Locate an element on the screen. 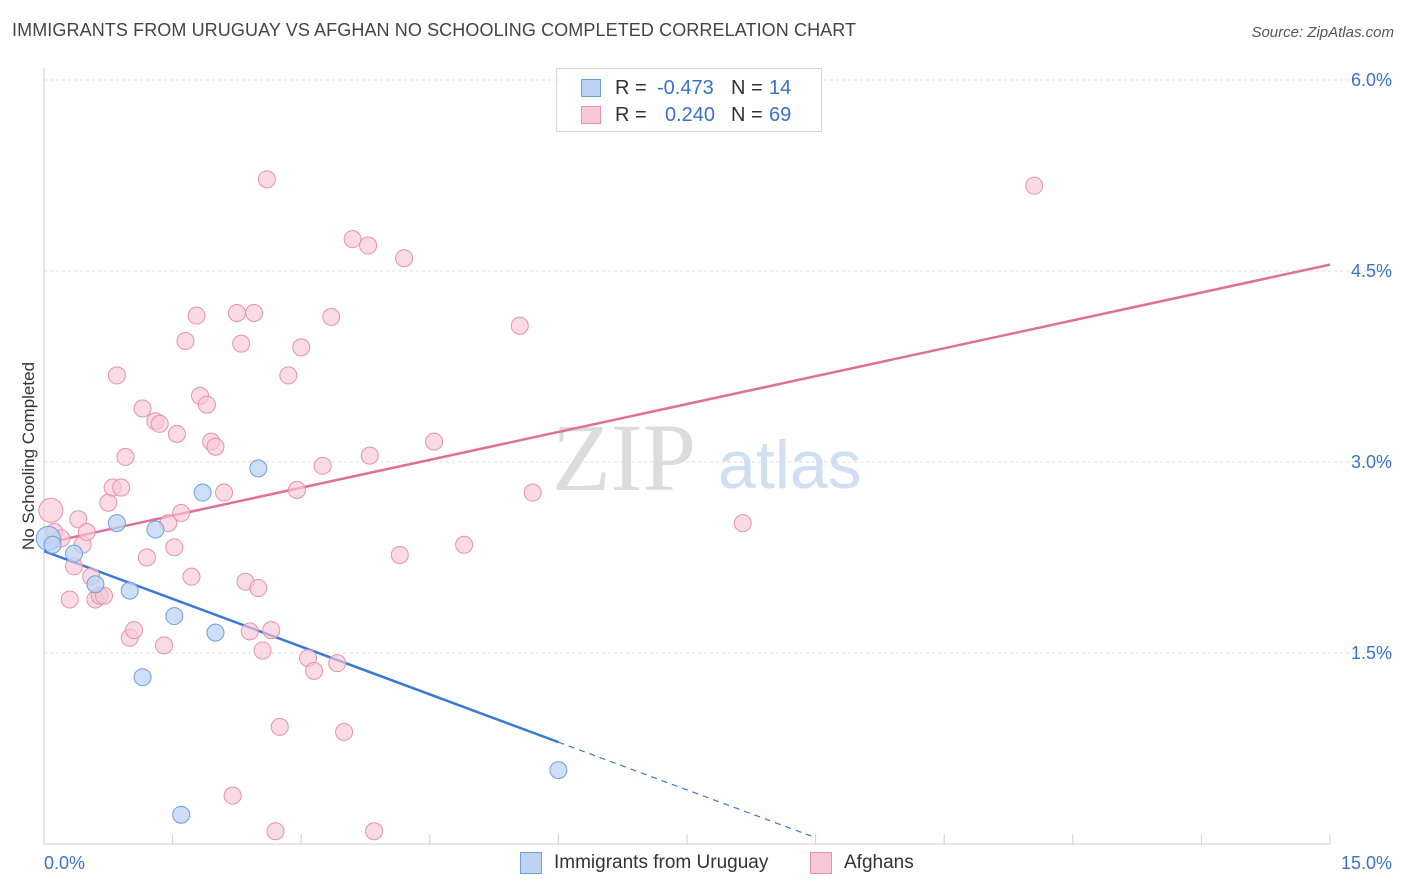  watermark-atlas: atlas is located at coordinates (790, 465).